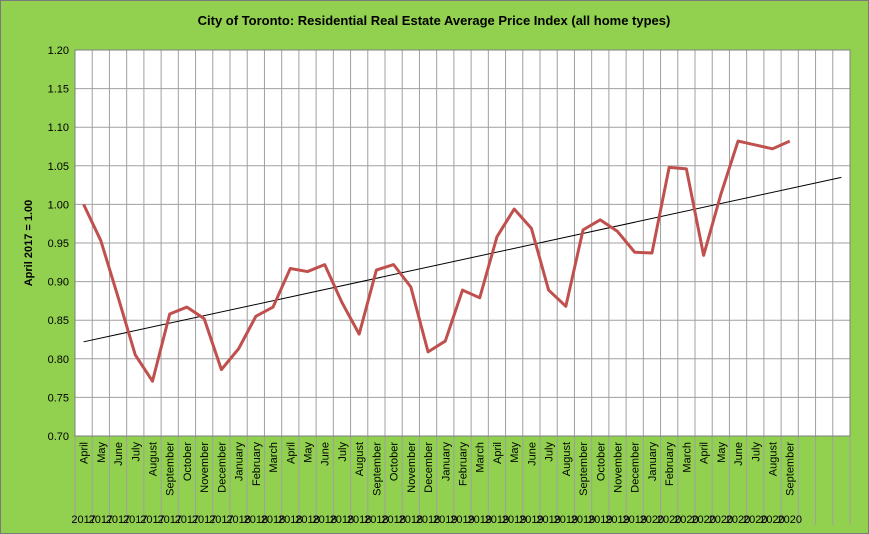  What do you see at coordinates (58, 205) in the screenshot?
I see `y-tick-label: 1.00` at bounding box center [58, 205].